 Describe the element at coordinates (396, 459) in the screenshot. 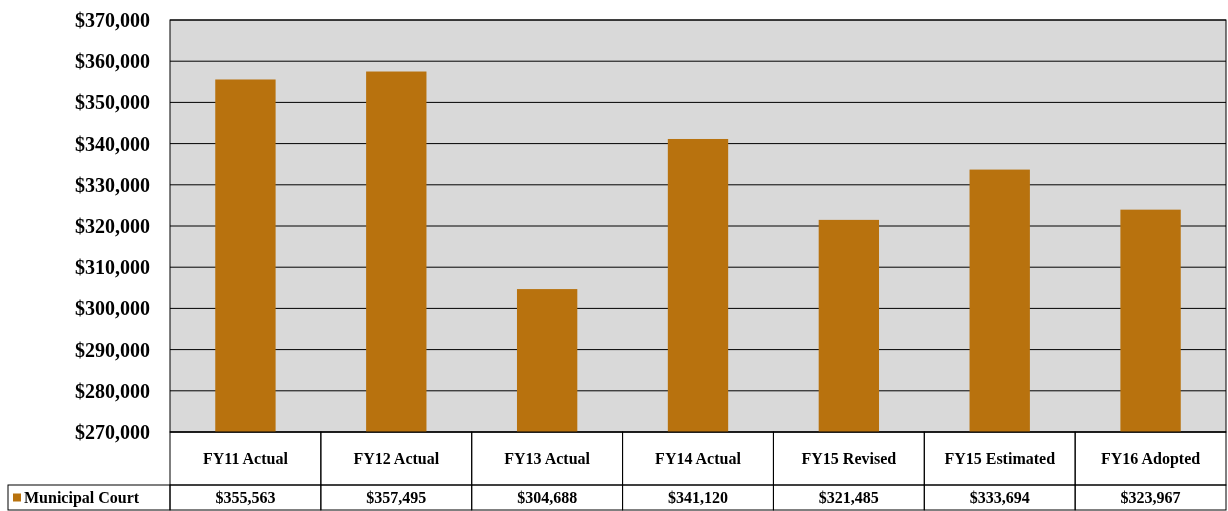

I see `x-tick-label: FY12 Actual` at that location.